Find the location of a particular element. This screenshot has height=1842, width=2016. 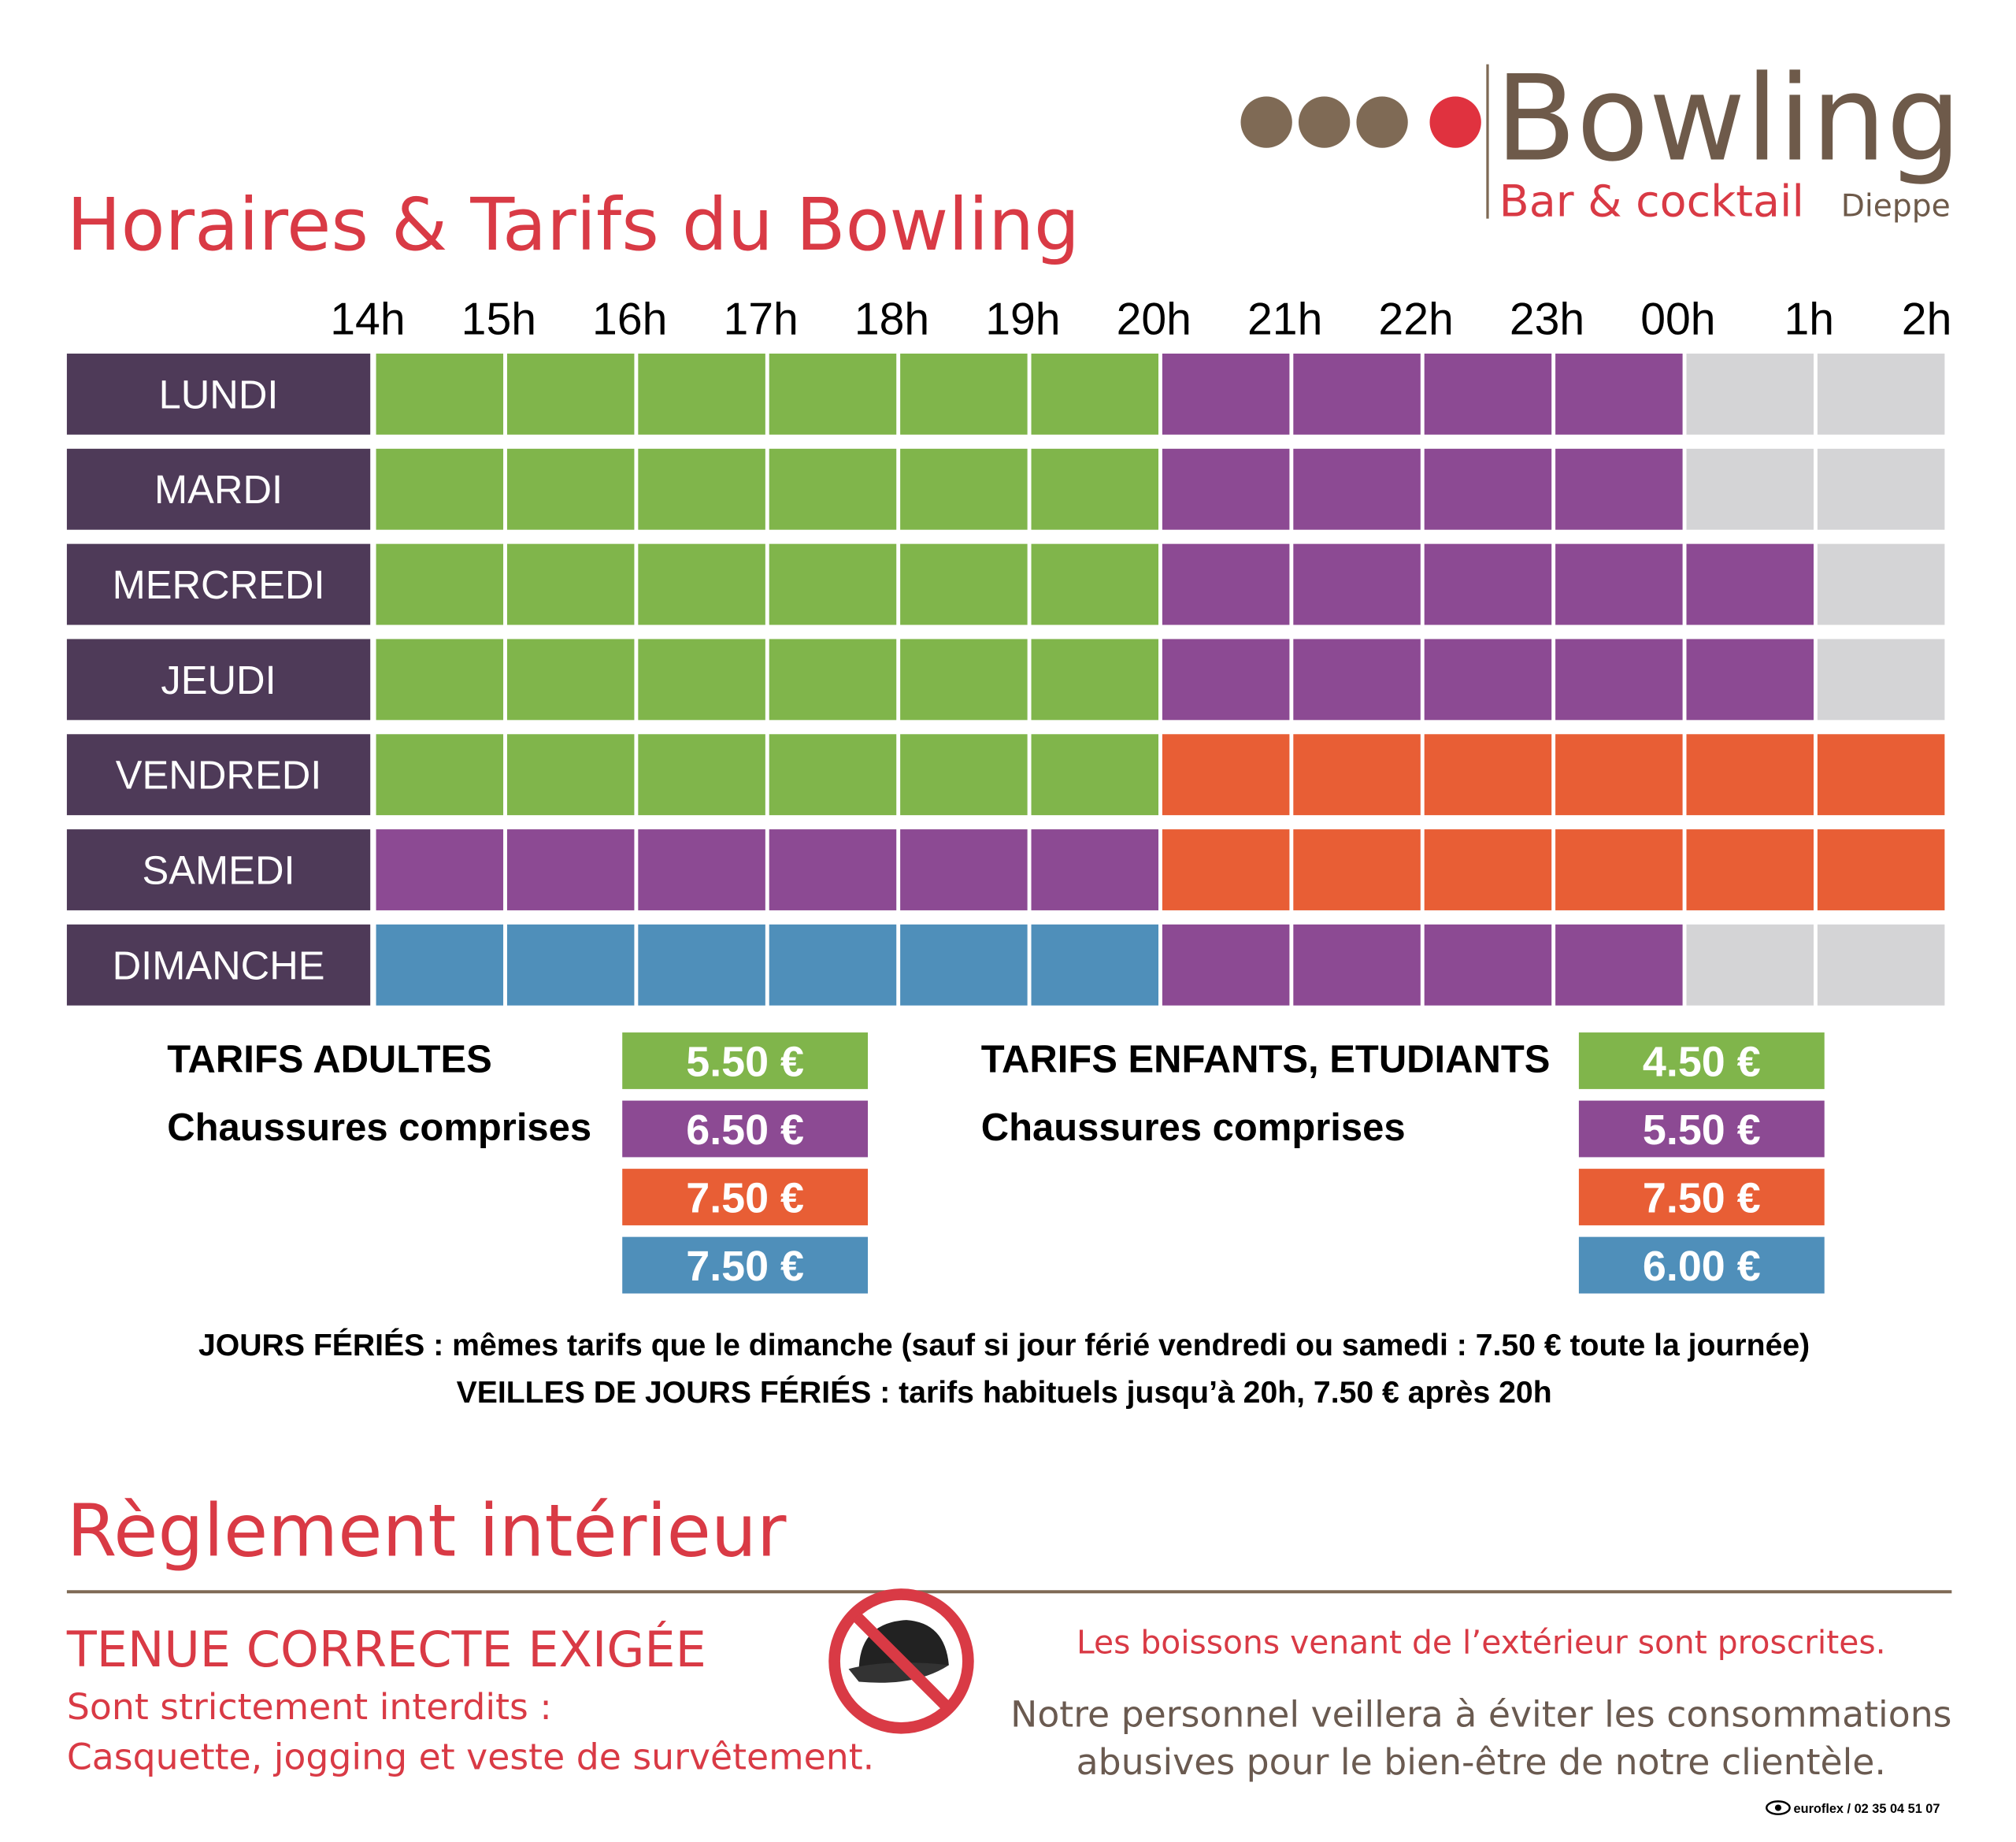

no-cap-icon is located at coordinates (901, 1661).